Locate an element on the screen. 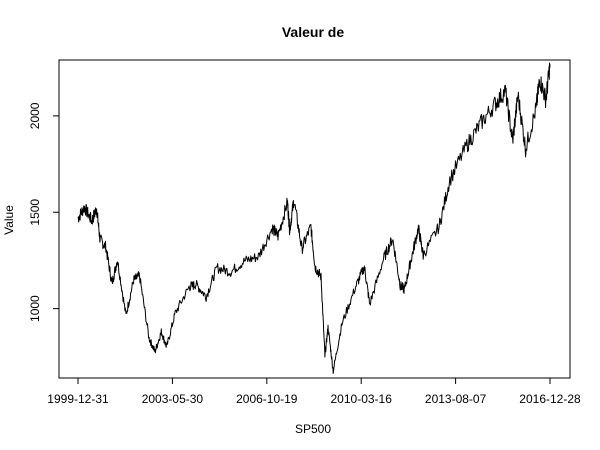 The width and height of the screenshot is (600, 450). x-tick-label: 2006-10-19 is located at coordinates (267, 399).